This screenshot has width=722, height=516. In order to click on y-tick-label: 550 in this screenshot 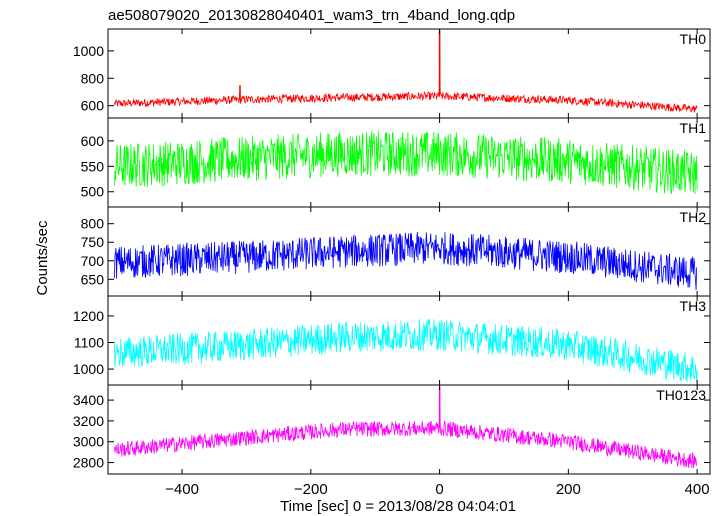, I will do `click(93, 166)`.